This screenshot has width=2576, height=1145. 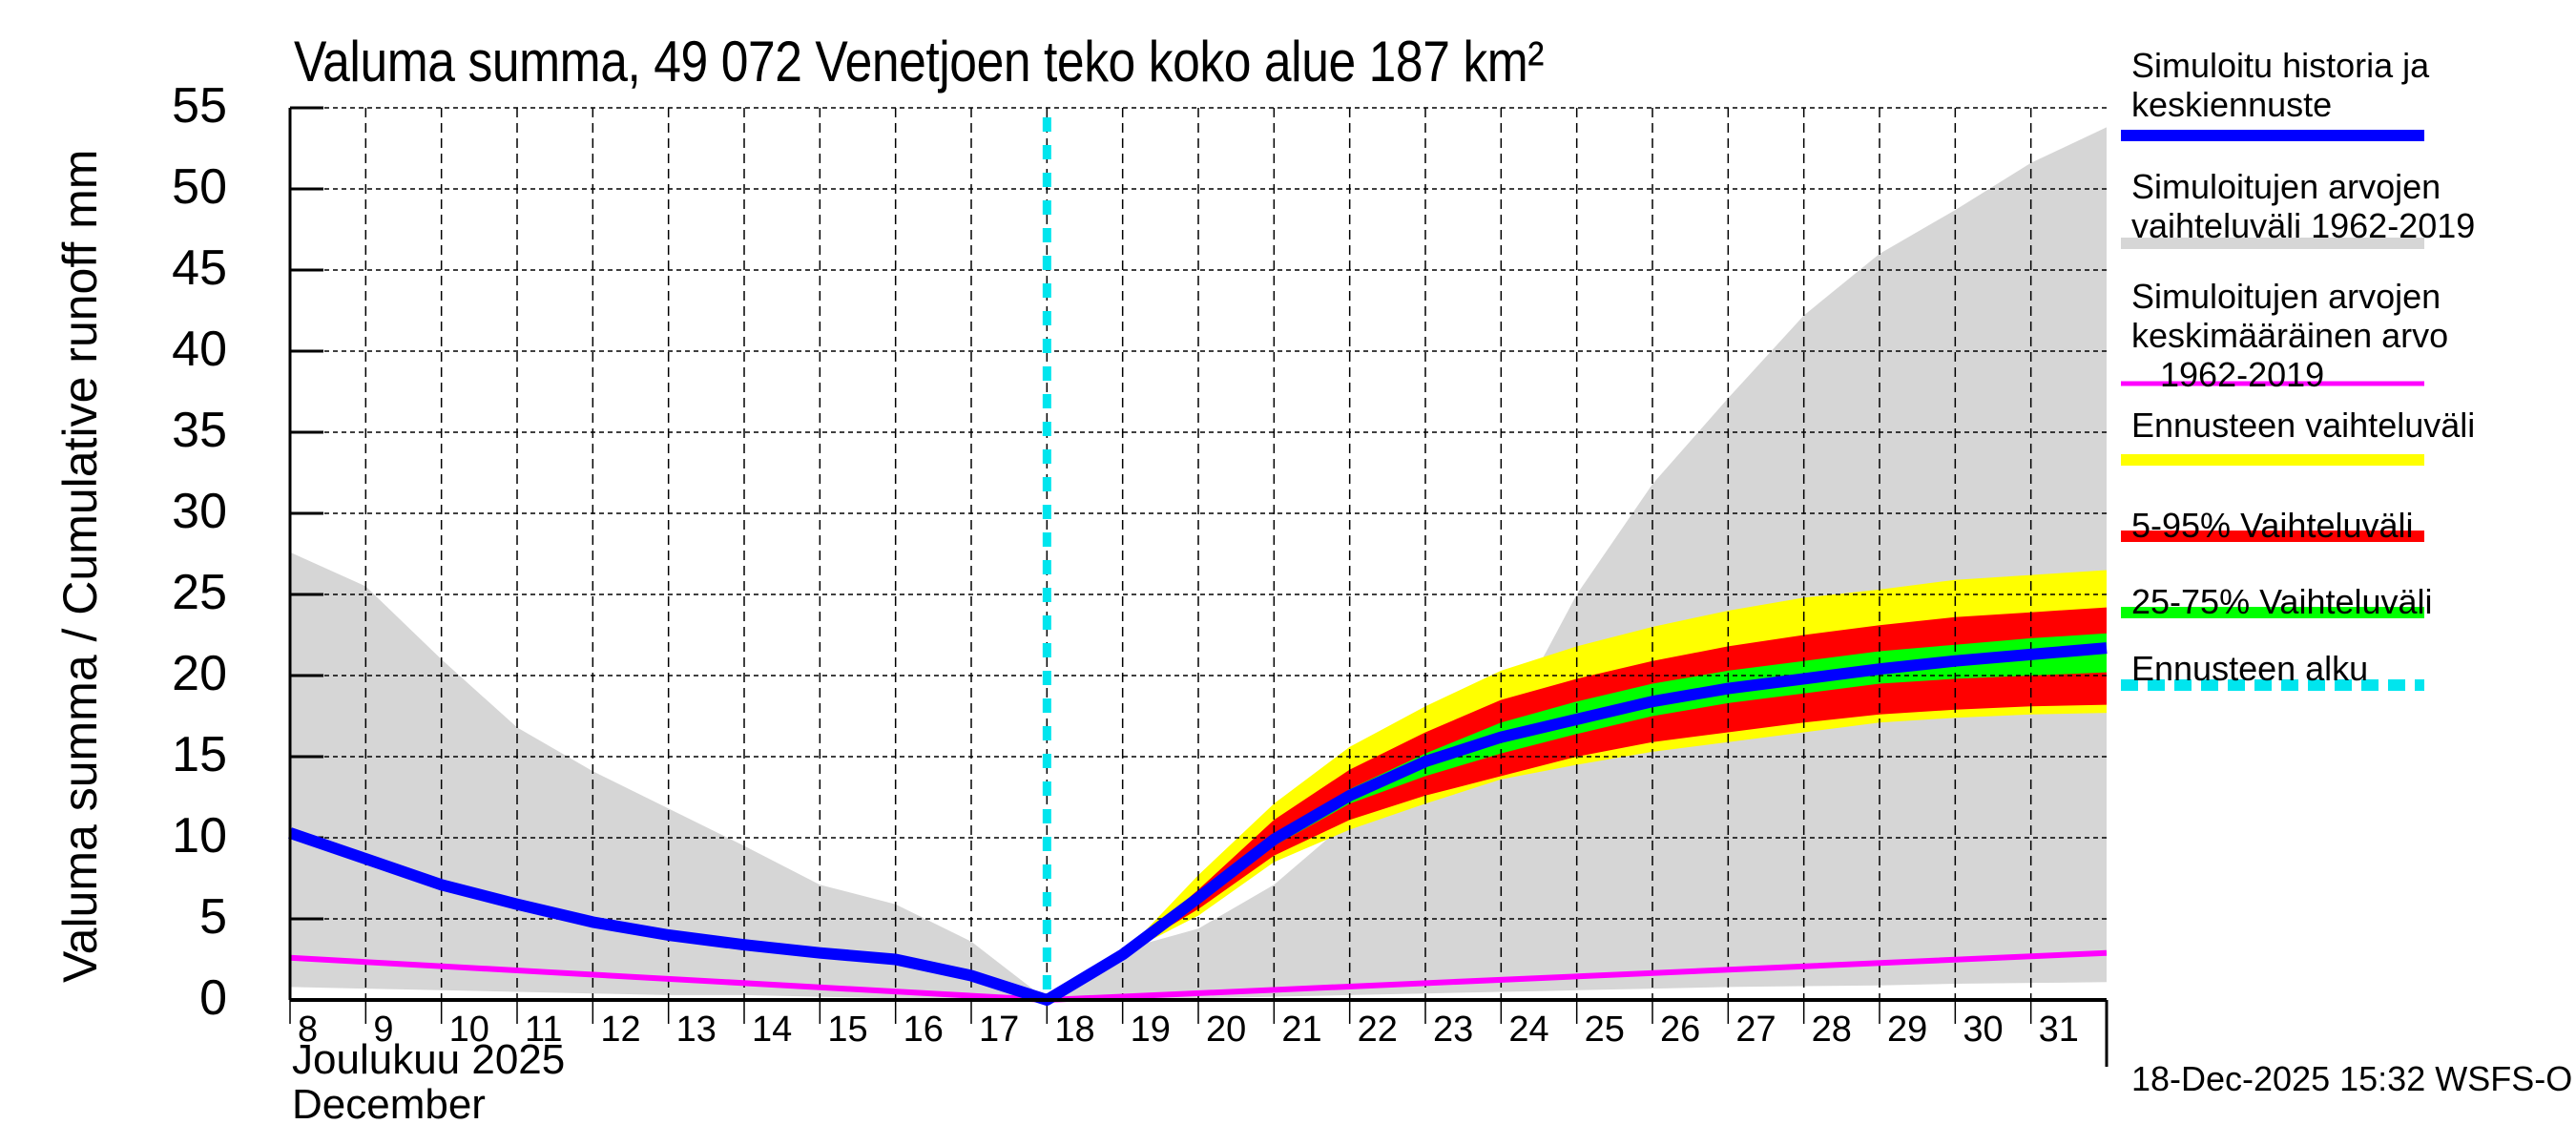 I want to click on x-tick-label: 28, so click(x=1831, y=1030).